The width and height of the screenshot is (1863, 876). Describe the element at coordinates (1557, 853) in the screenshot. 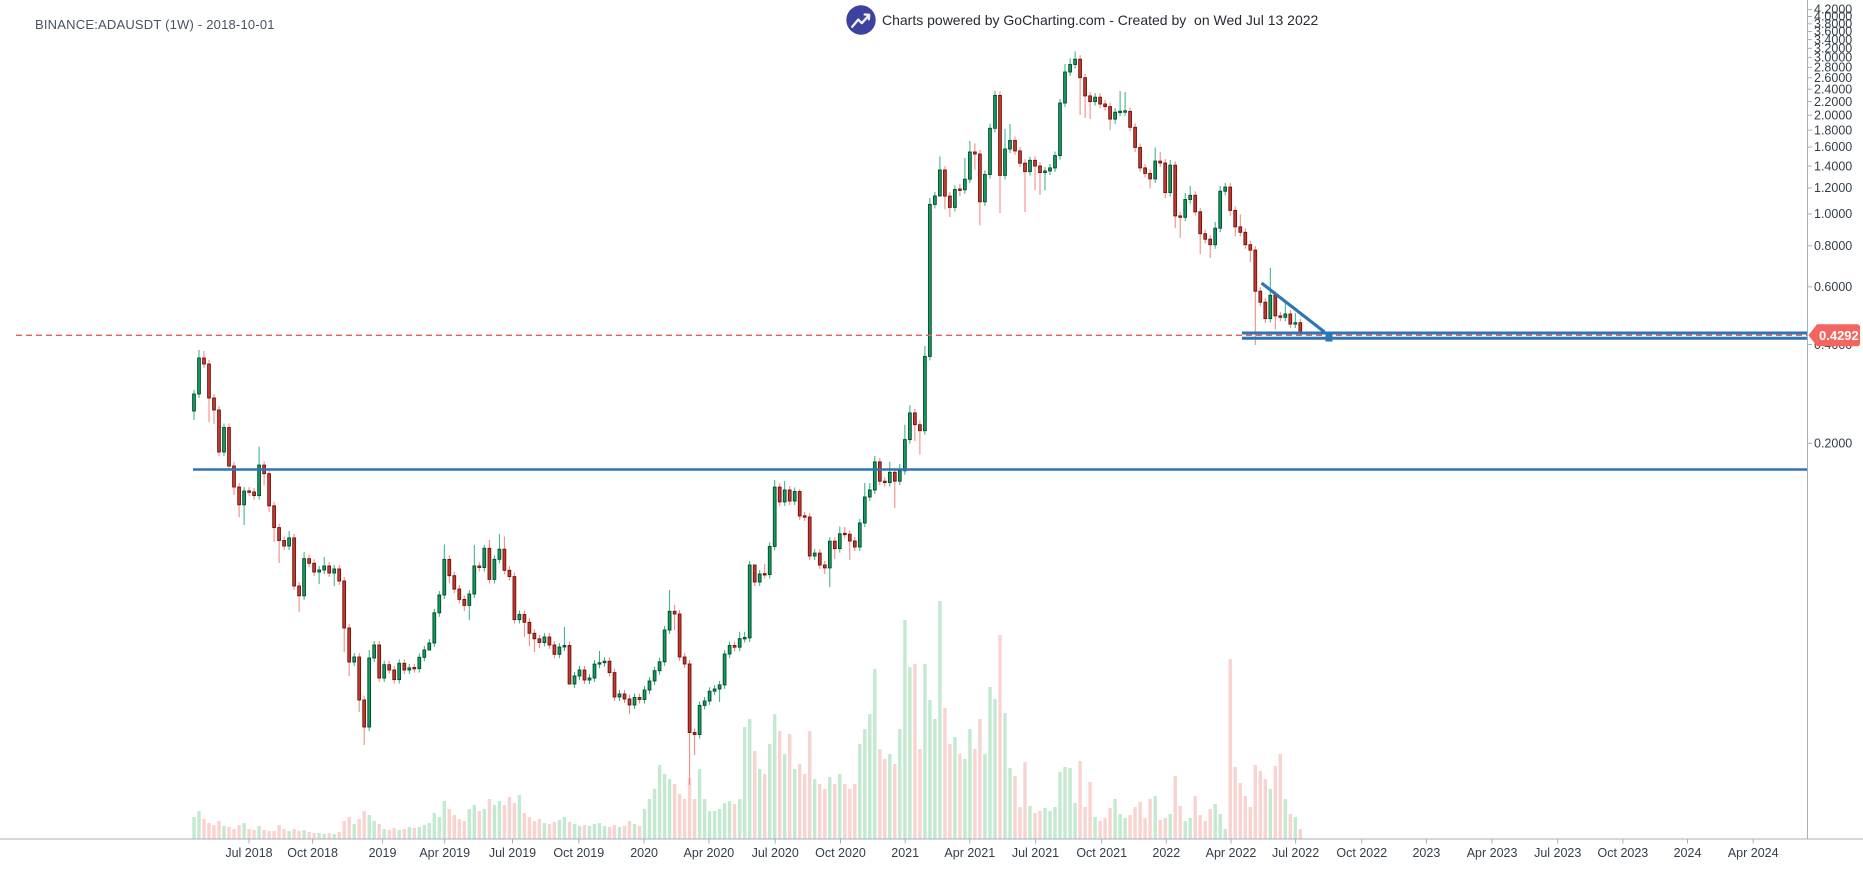

I see `svg-text: Jul 2023` at that location.